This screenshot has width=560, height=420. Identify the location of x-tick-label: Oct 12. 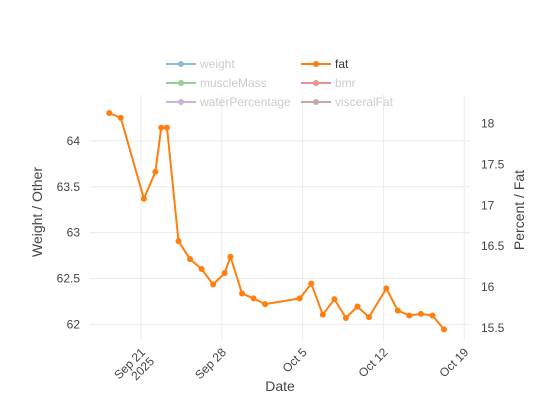
(373, 362).